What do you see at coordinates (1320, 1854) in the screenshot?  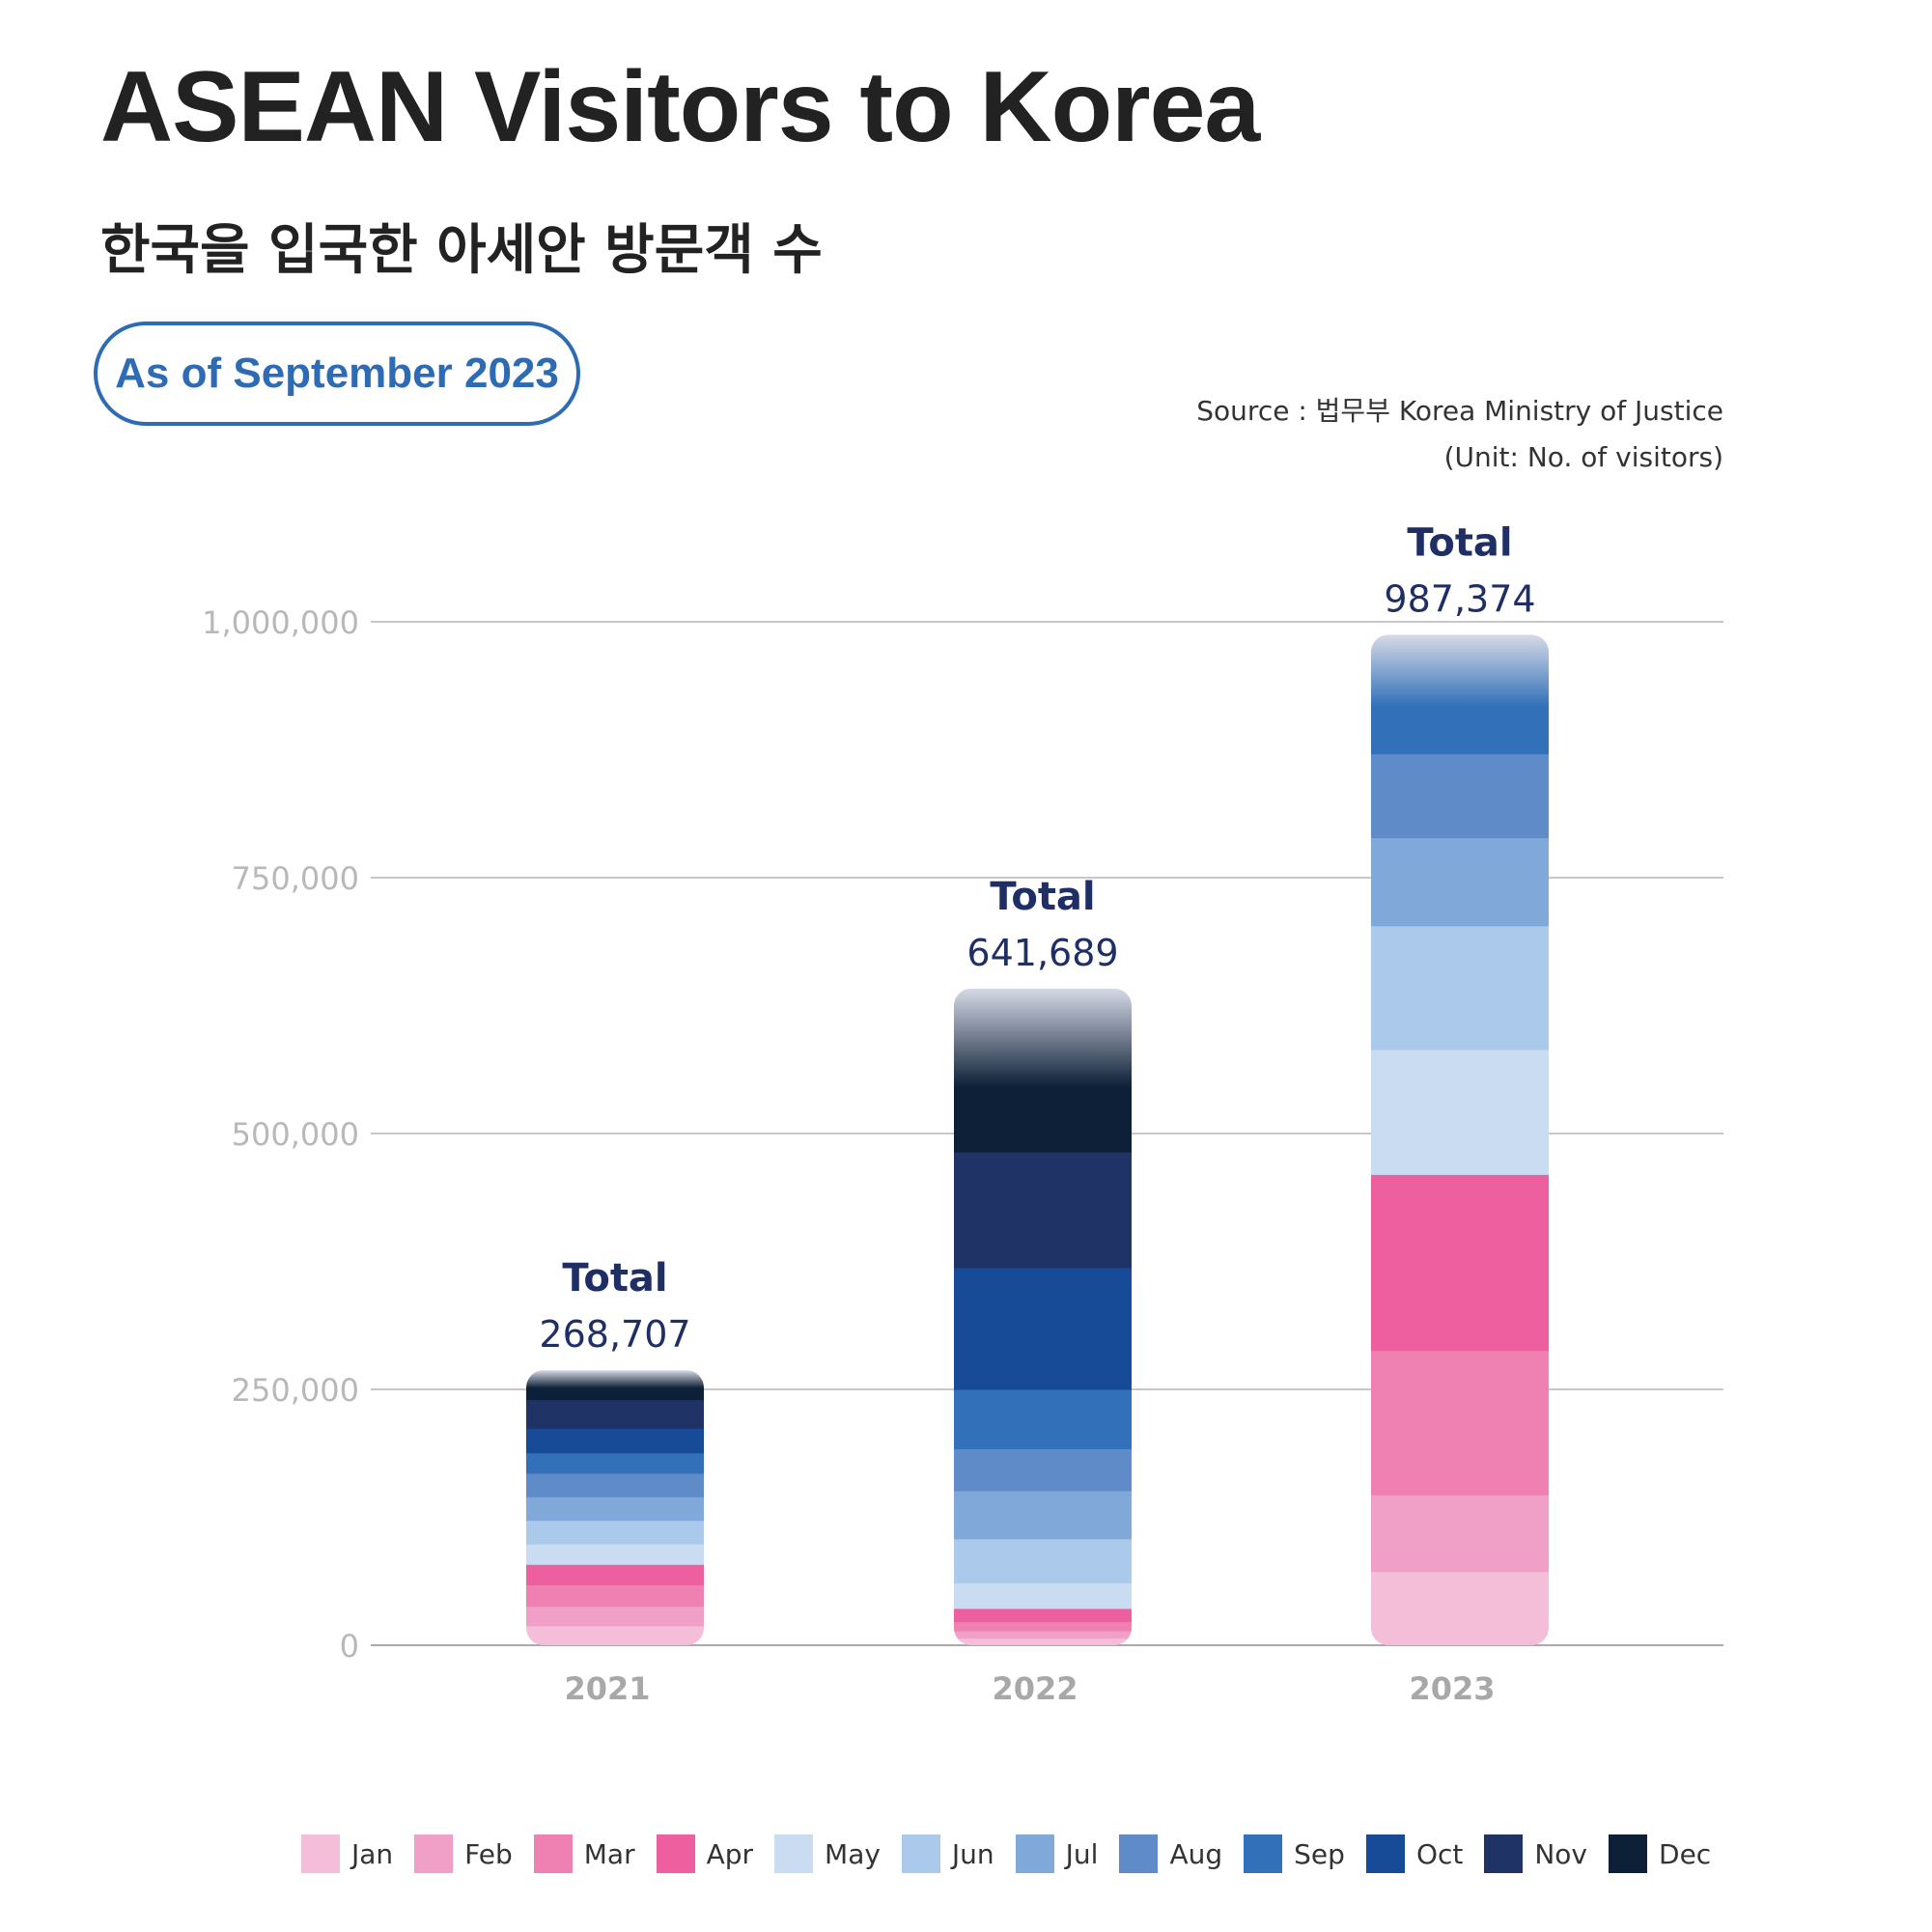 I see `legend-label: Sep` at bounding box center [1320, 1854].